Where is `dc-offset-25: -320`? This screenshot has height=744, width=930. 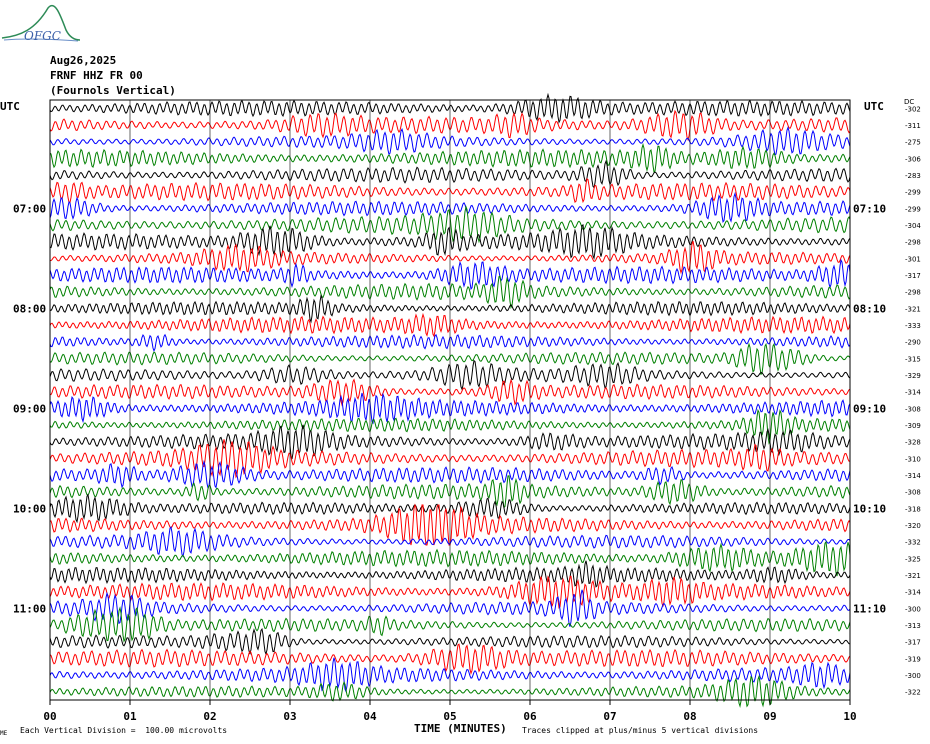
dc-offset-25: -320 is located at coordinates (913, 526).